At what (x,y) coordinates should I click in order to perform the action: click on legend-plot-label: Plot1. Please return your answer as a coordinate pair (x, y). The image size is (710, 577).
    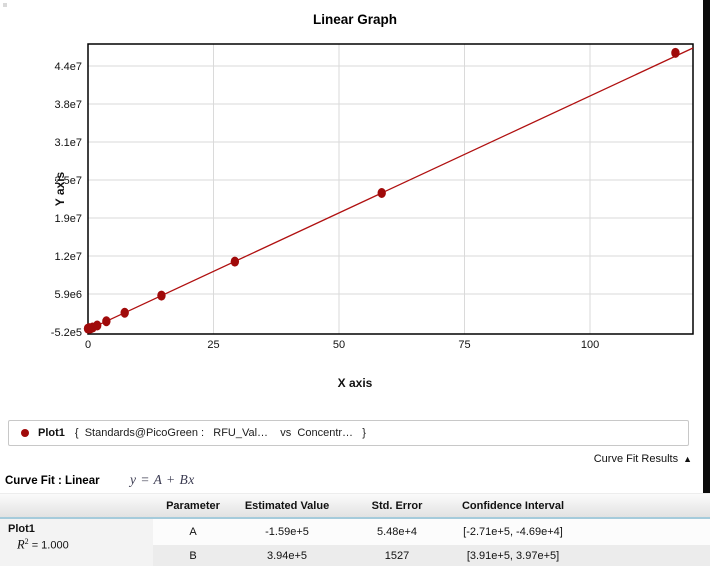
    Looking at the image, I should click on (51, 433).